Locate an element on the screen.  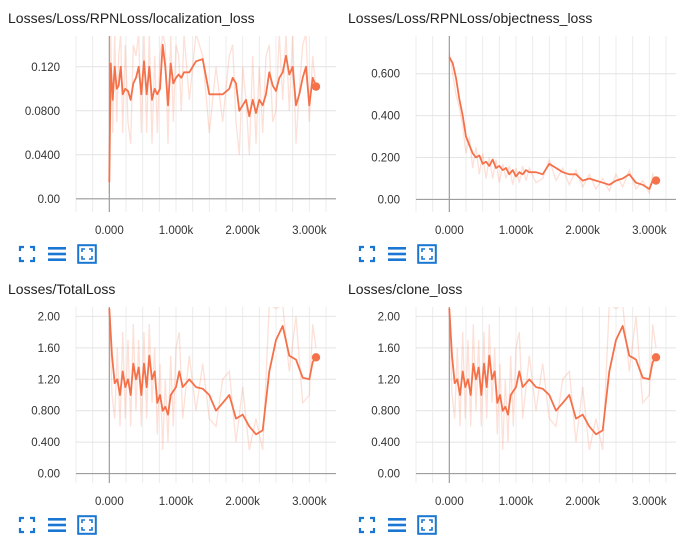
chart-title: Losses/TotalLoss is located at coordinates (62, 289).